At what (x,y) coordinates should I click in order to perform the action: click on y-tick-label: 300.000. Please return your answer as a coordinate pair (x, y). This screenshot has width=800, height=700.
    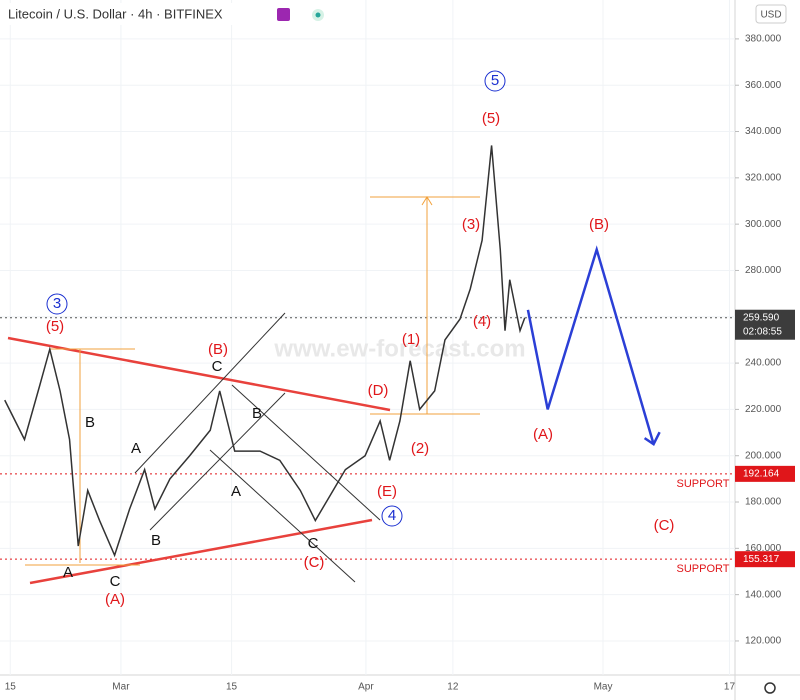
    Looking at the image, I should click on (763, 224).